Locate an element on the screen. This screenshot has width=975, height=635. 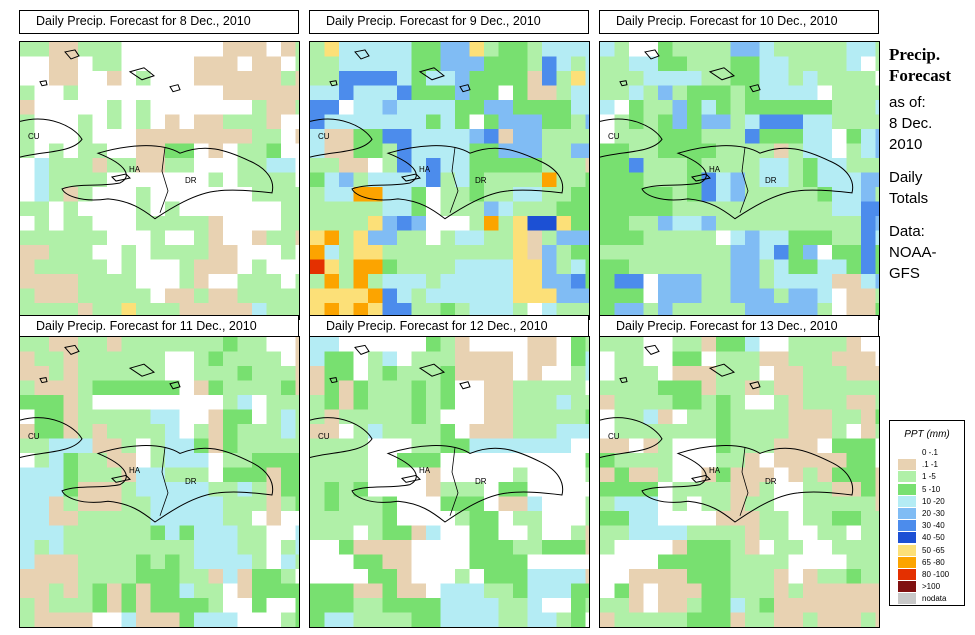
legend-label: nodata is located at coordinates (934, 599).